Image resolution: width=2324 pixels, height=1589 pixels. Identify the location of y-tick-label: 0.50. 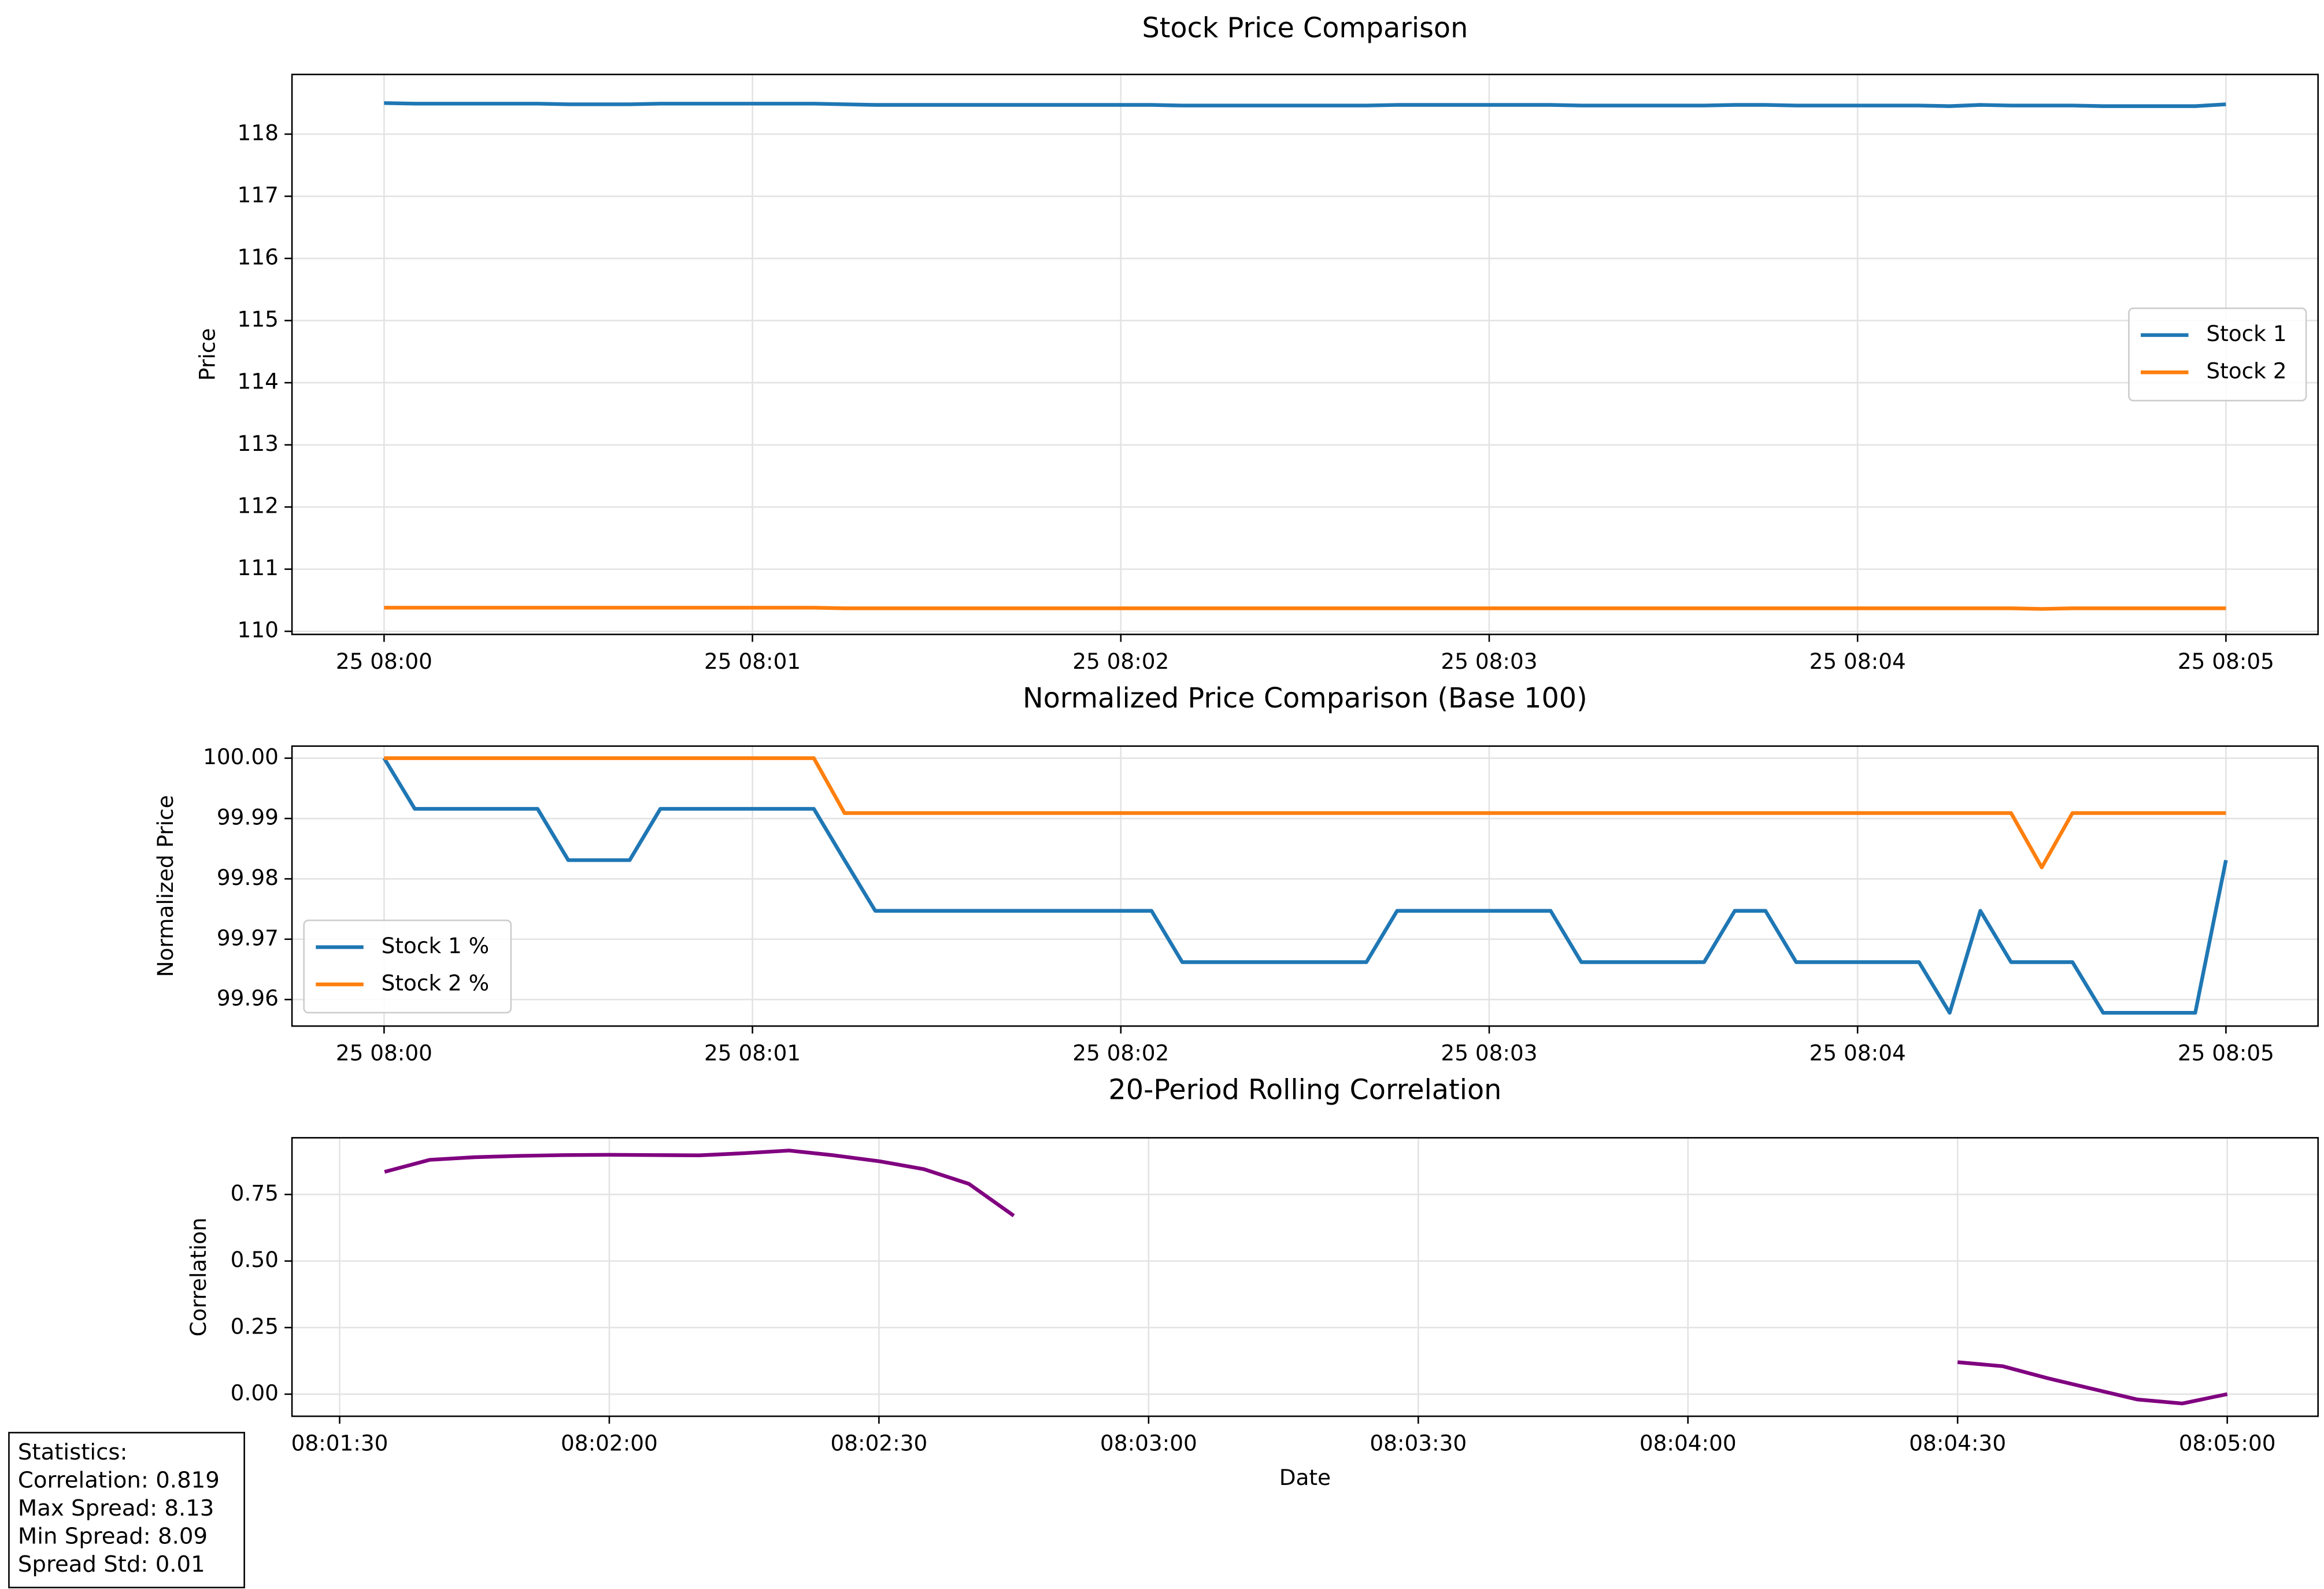
(255, 1260).